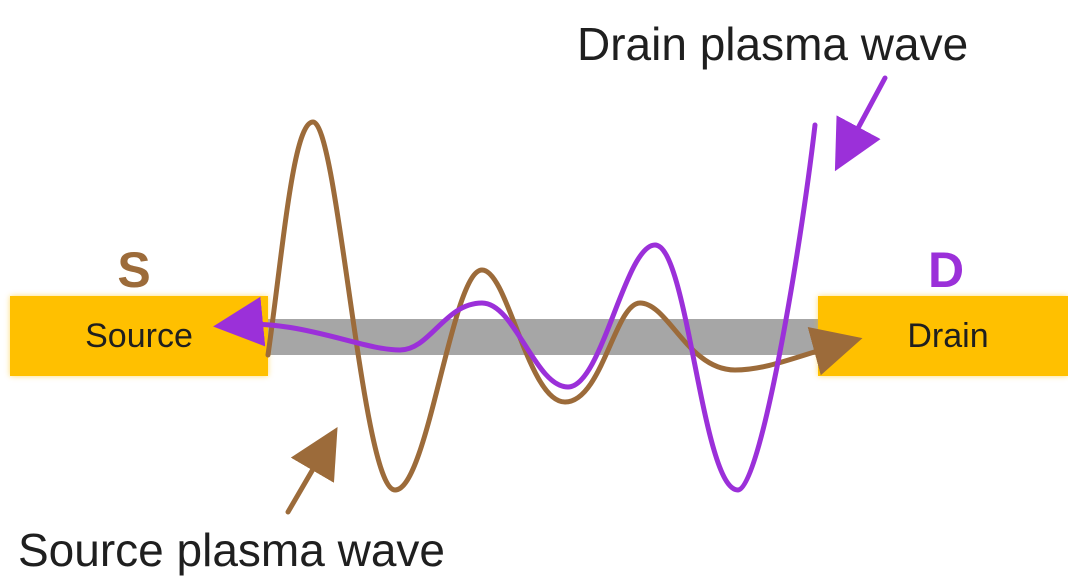 The width and height of the screenshot is (1068, 577). Describe the element at coordinates (311, 471) in the screenshot. I see `source-wave-pointer-arrow` at that location.